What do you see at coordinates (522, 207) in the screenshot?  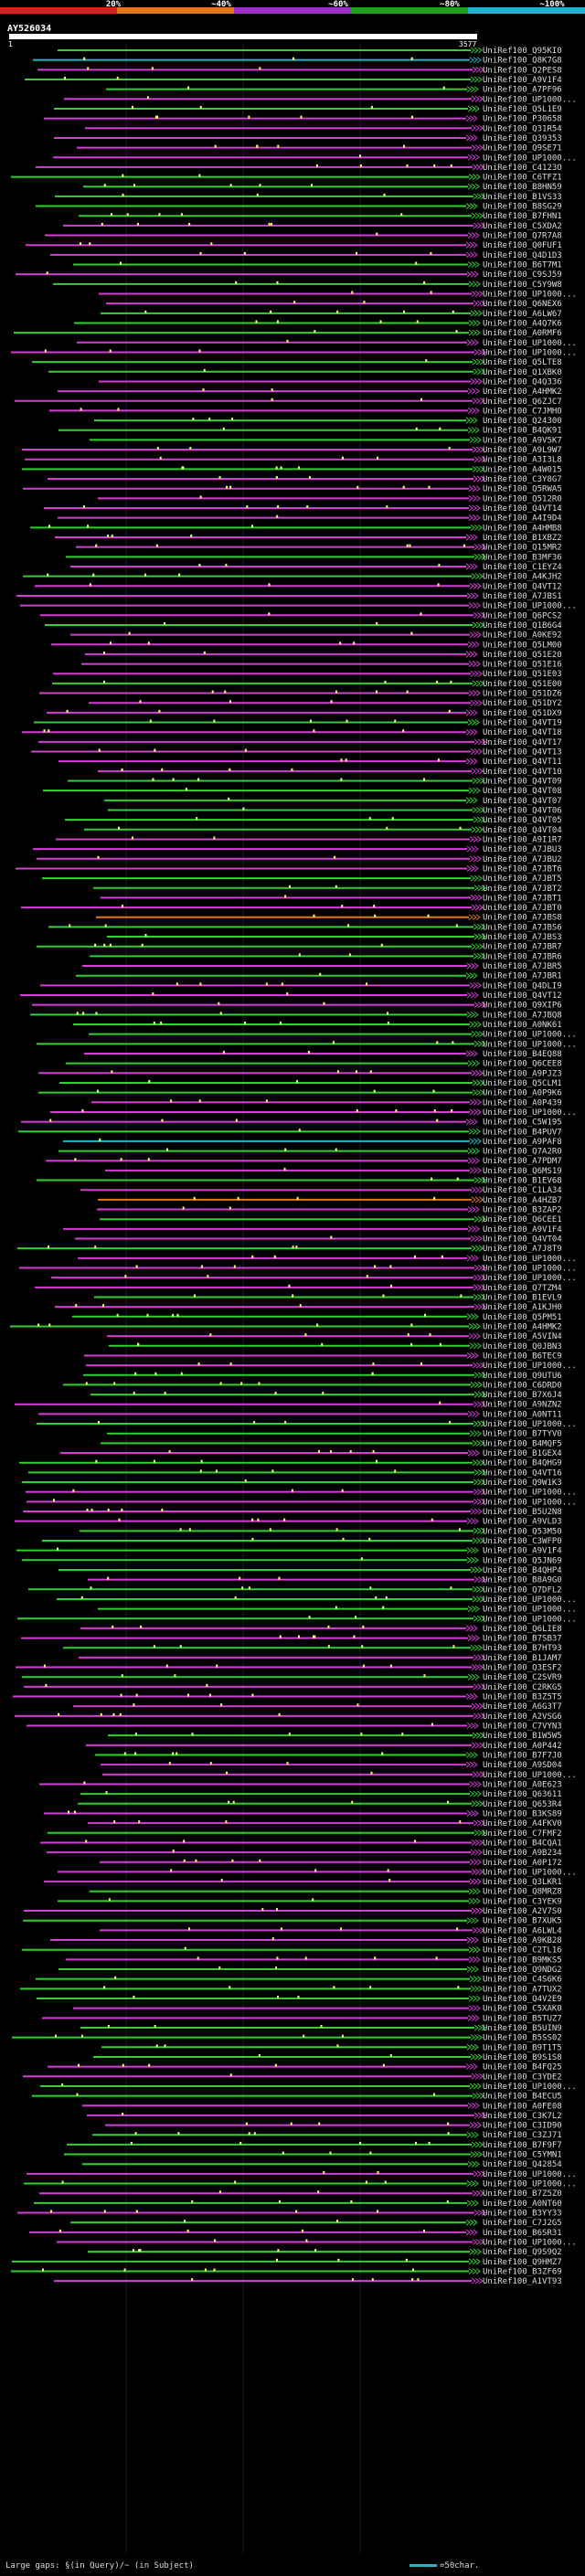 I see `hit-label: UniRef100_B8SG29` at bounding box center [522, 207].